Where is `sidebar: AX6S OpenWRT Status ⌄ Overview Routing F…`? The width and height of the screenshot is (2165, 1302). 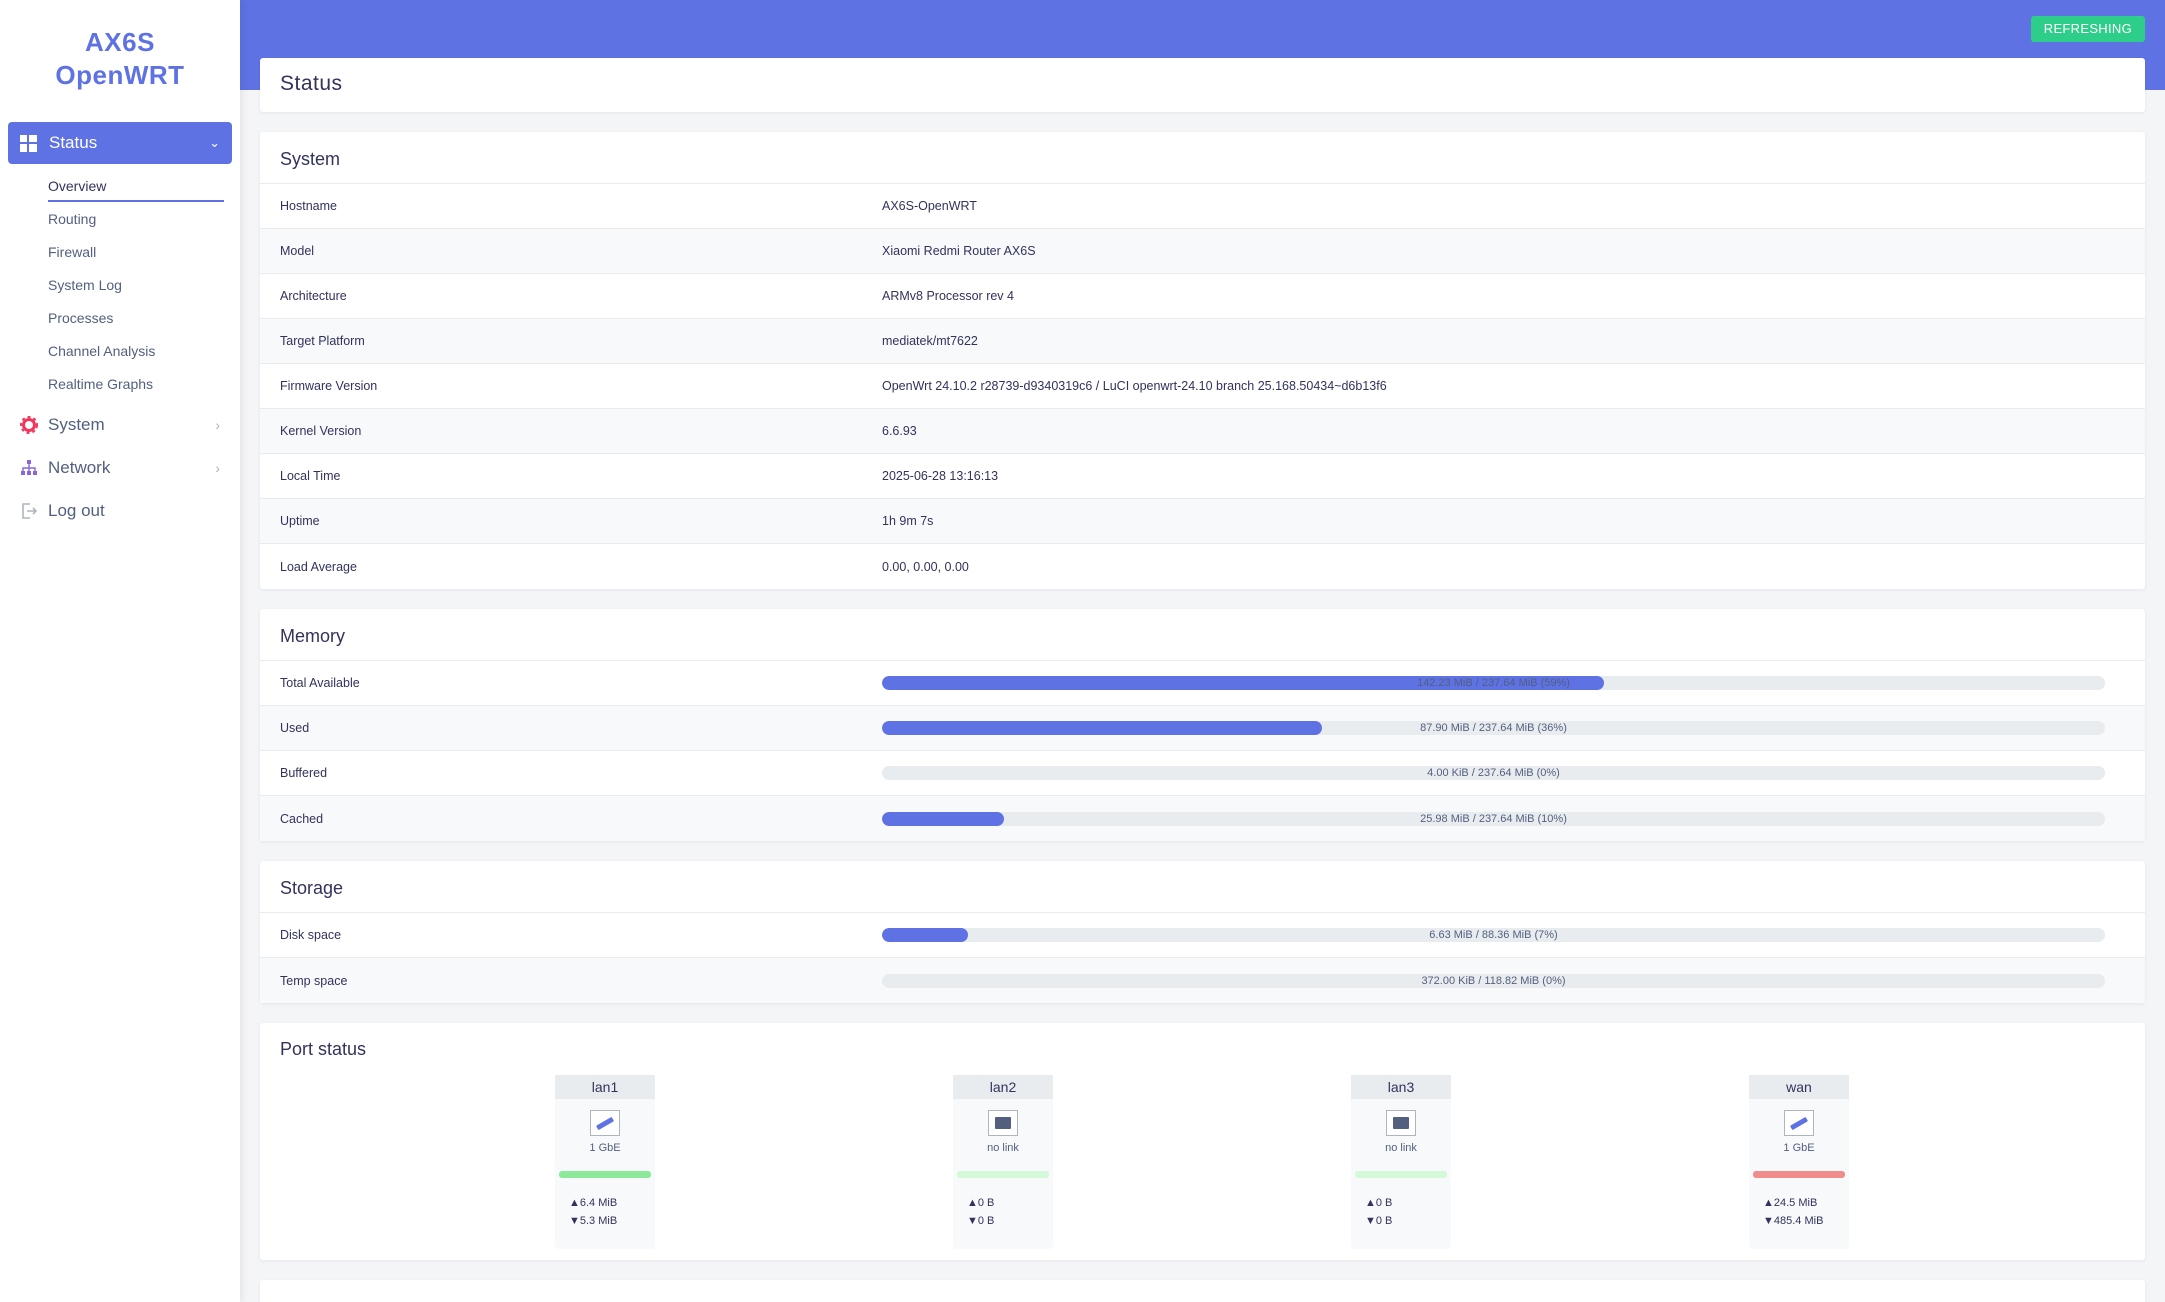 sidebar: AX6S OpenWRT Status ⌄ Overview Routing F… is located at coordinates (120, 651).